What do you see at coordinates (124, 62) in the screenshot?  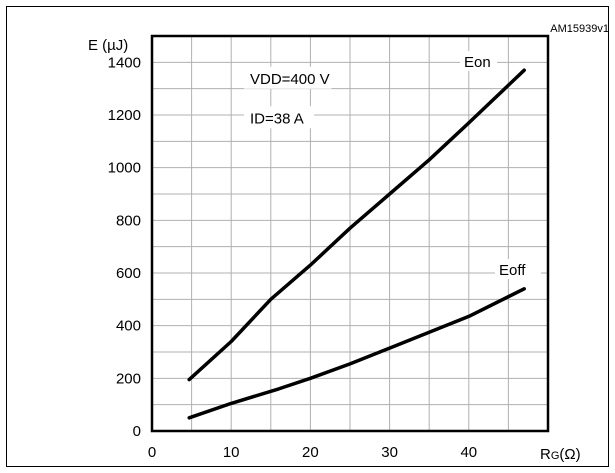 I see `y-tick-label: 1400` at bounding box center [124, 62].